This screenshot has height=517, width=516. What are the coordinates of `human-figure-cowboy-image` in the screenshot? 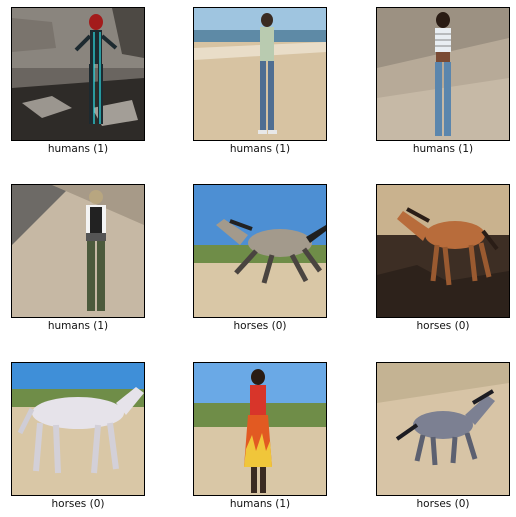 It's located at (78, 251).